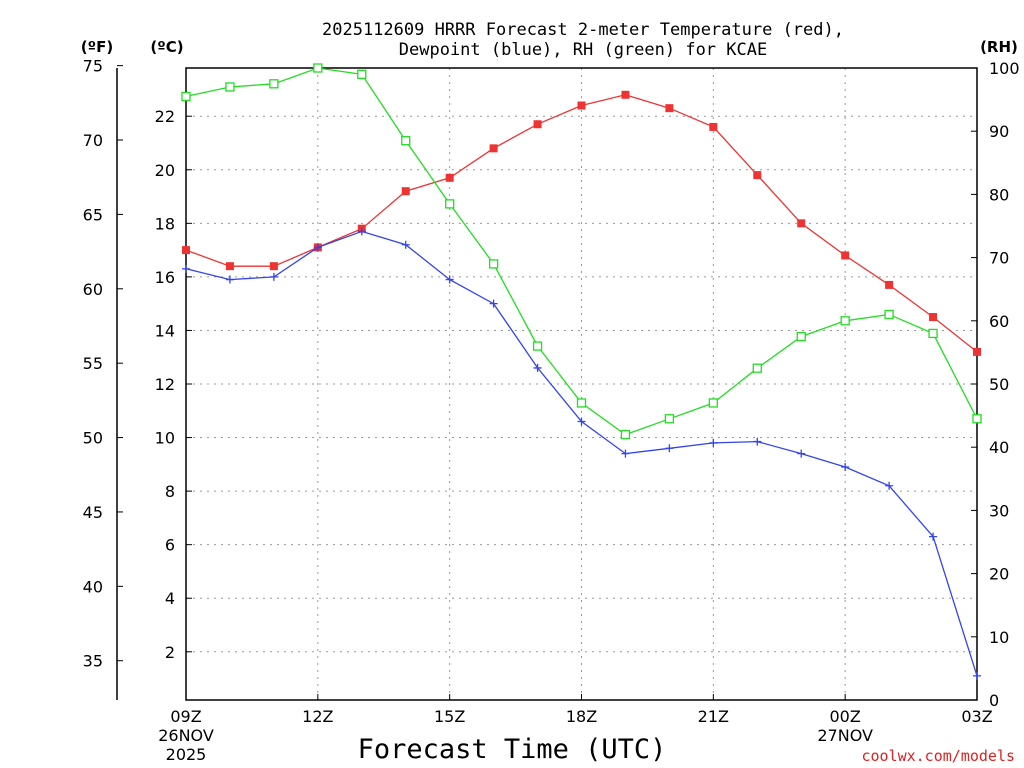 This screenshot has width=1024, height=768. Describe the element at coordinates (317, 716) in the screenshot. I see `x-tick-label: 12Z` at that location.